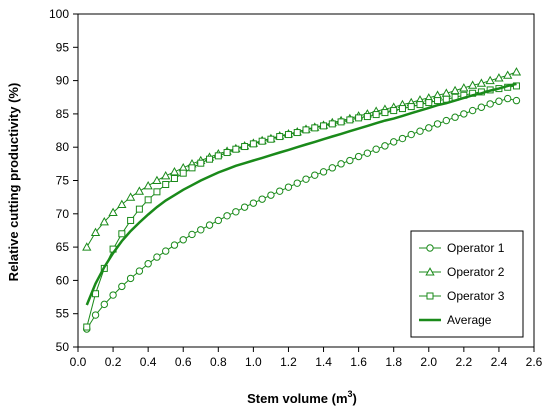  What do you see at coordinates (534, 362) in the screenshot?
I see `x-tick-label: 2.6` at bounding box center [534, 362].